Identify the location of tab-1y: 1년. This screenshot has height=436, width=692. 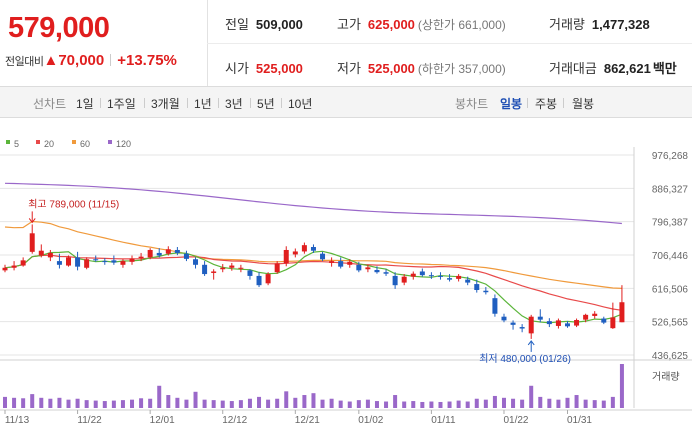
(203, 104).